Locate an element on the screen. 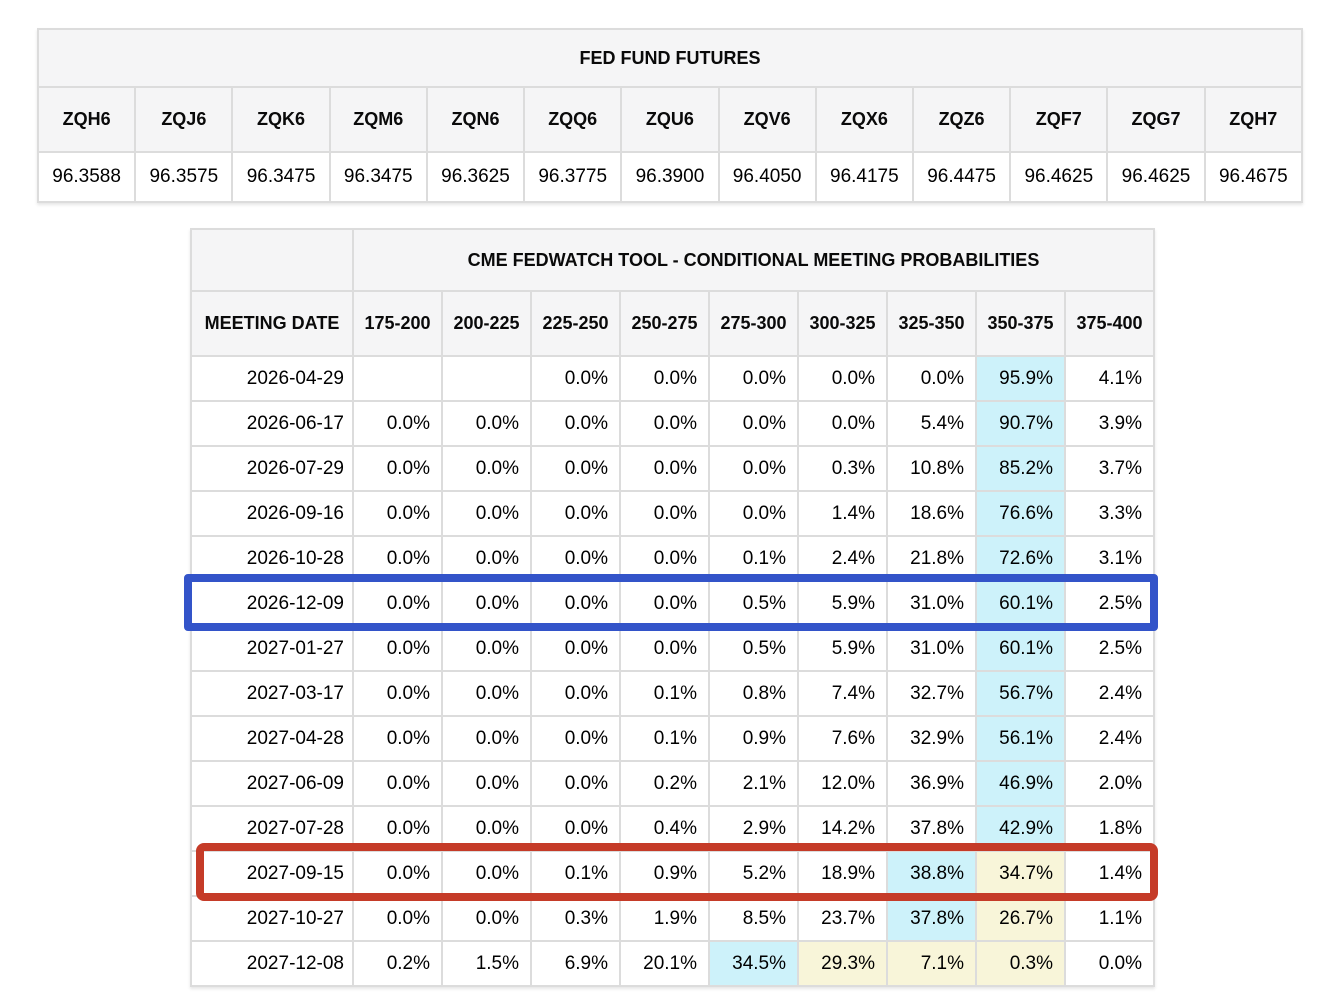  contract-header: ZQV6 is located at coordinates (767, 119).